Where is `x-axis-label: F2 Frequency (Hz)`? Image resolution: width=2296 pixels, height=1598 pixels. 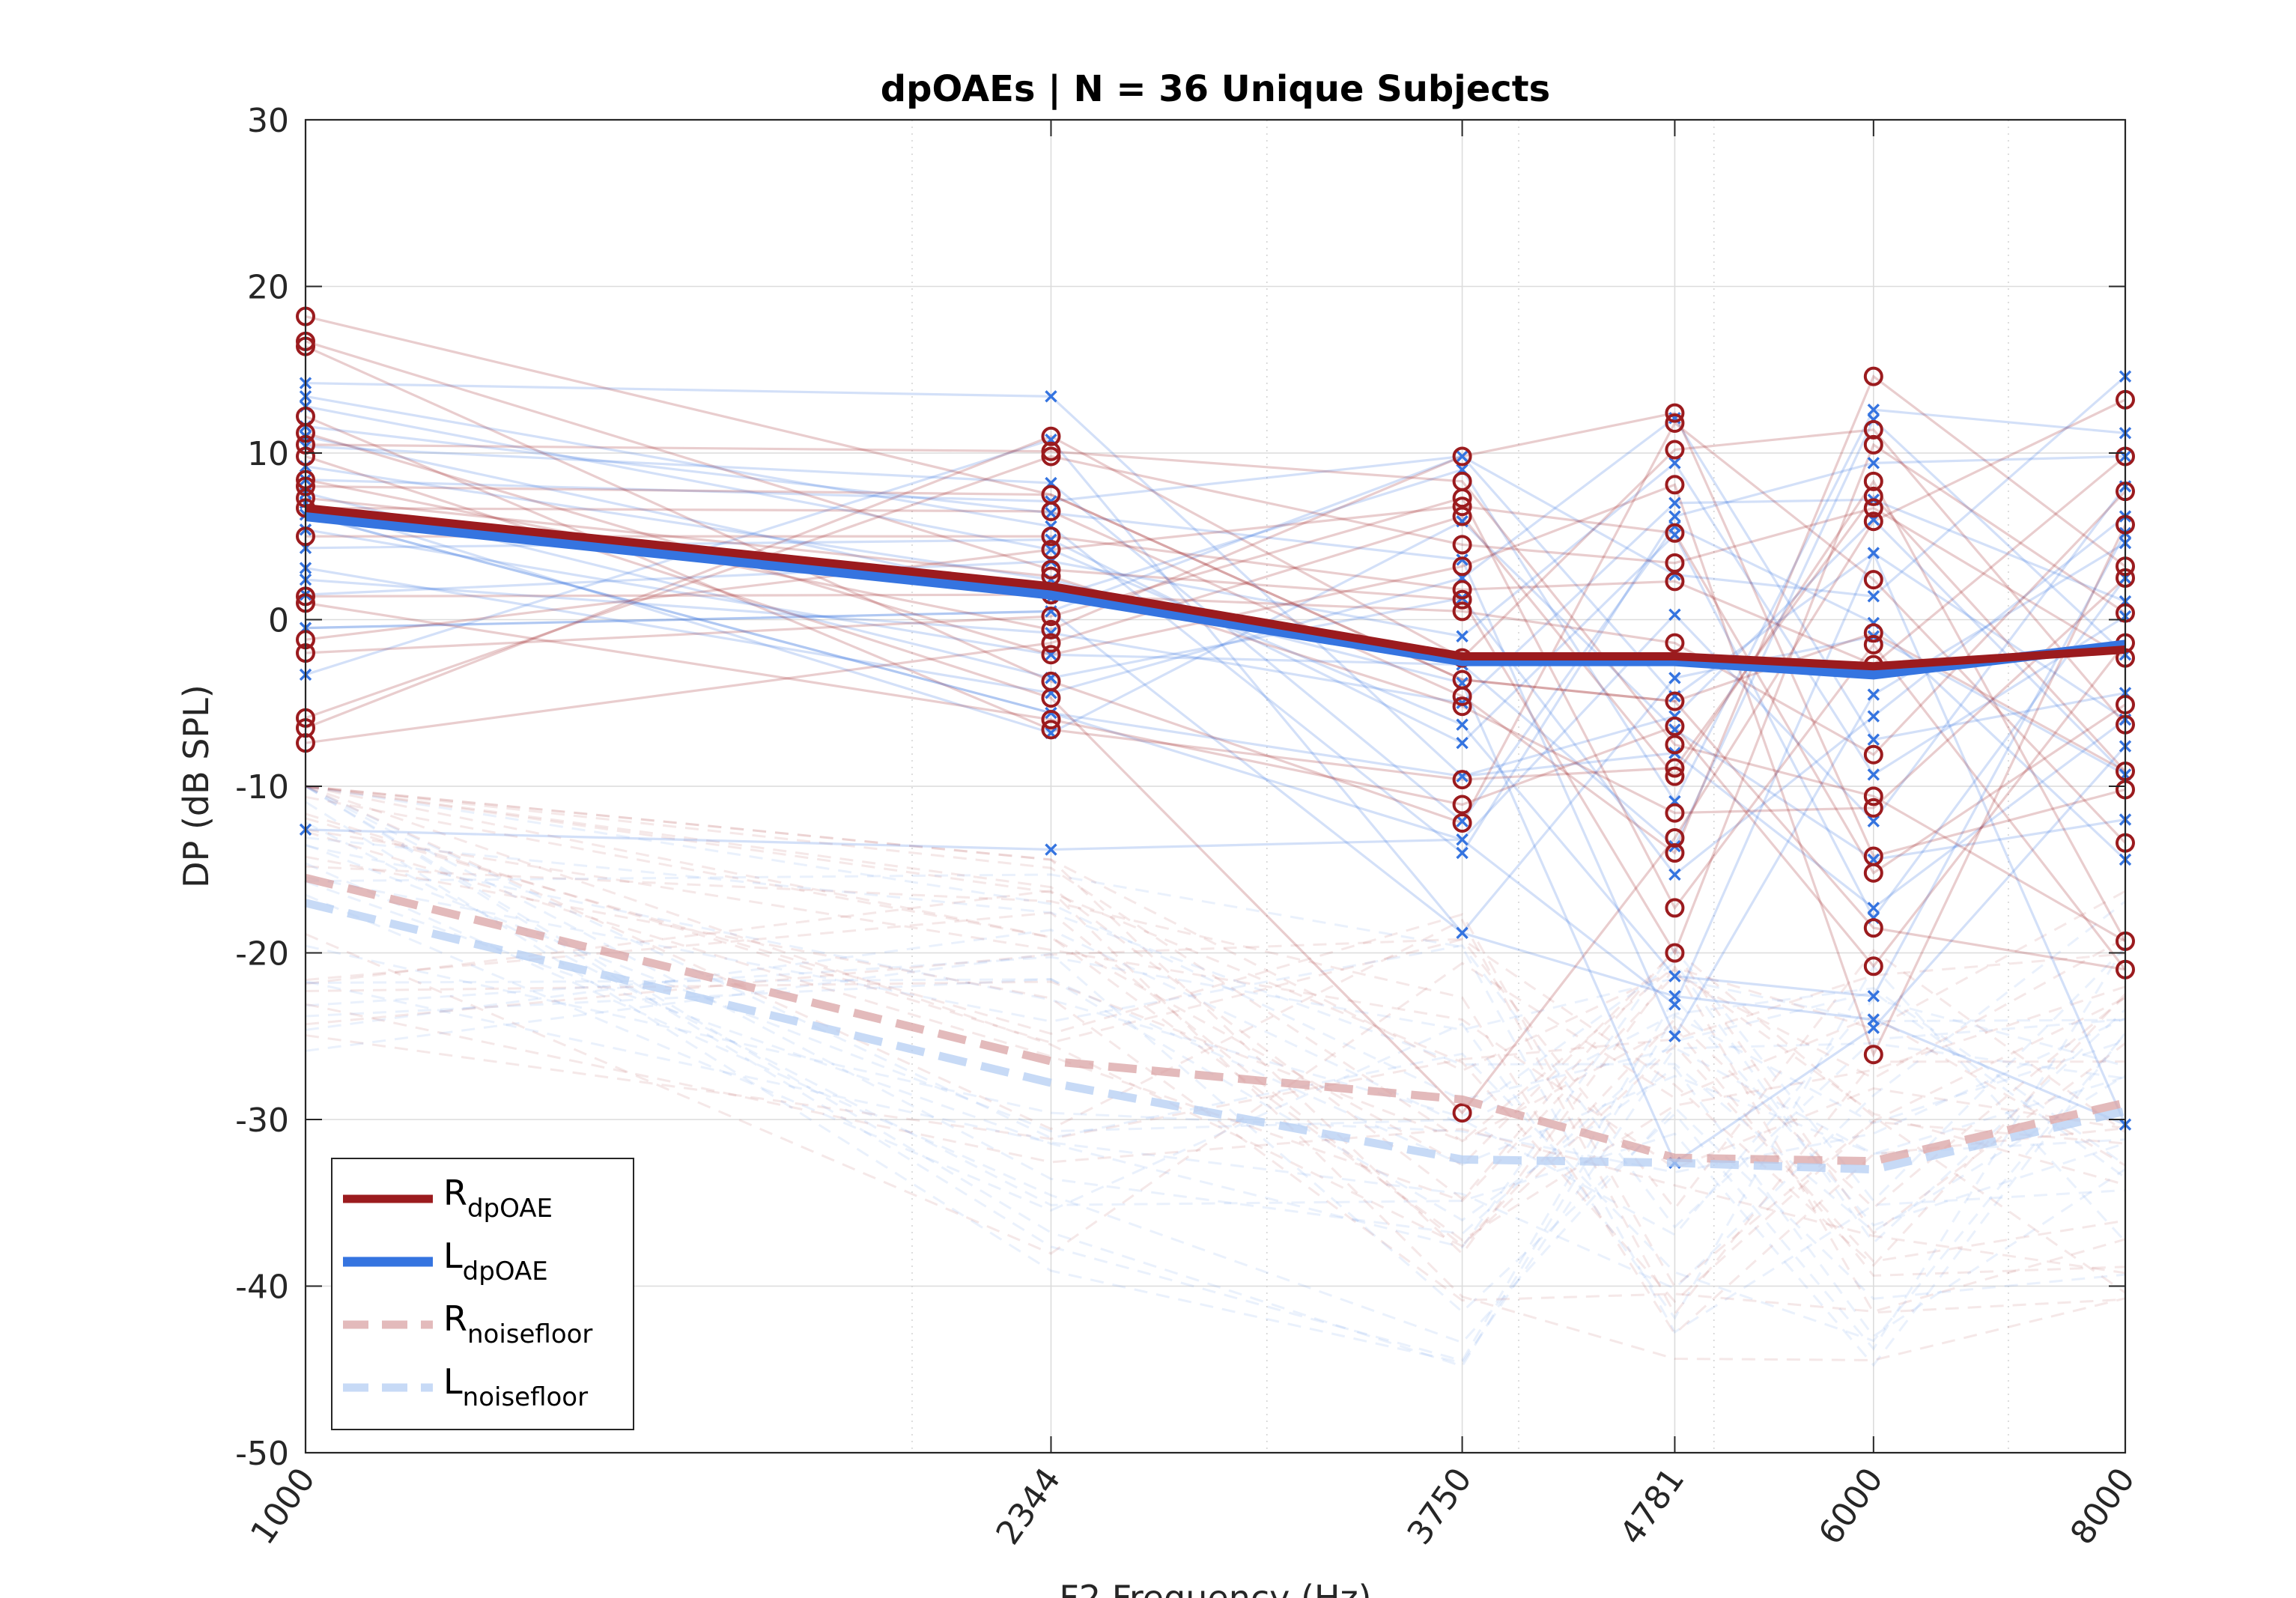
x-axis-label: F2 Frequency (Hz) is located at coordinates (1215, 1588).